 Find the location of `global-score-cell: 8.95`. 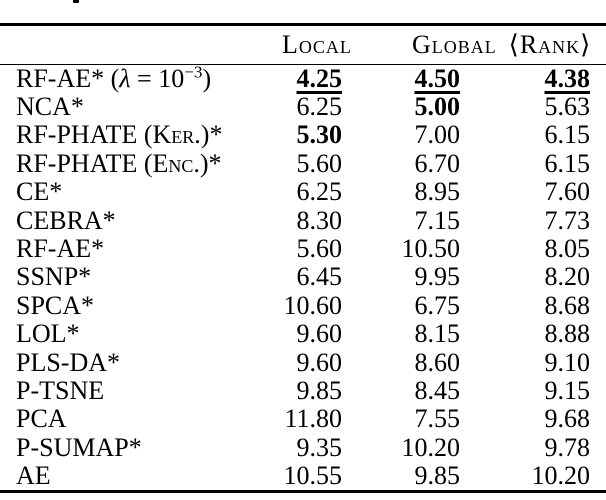

global-score-cell: 8.95 is located at coordinates (437, 192).